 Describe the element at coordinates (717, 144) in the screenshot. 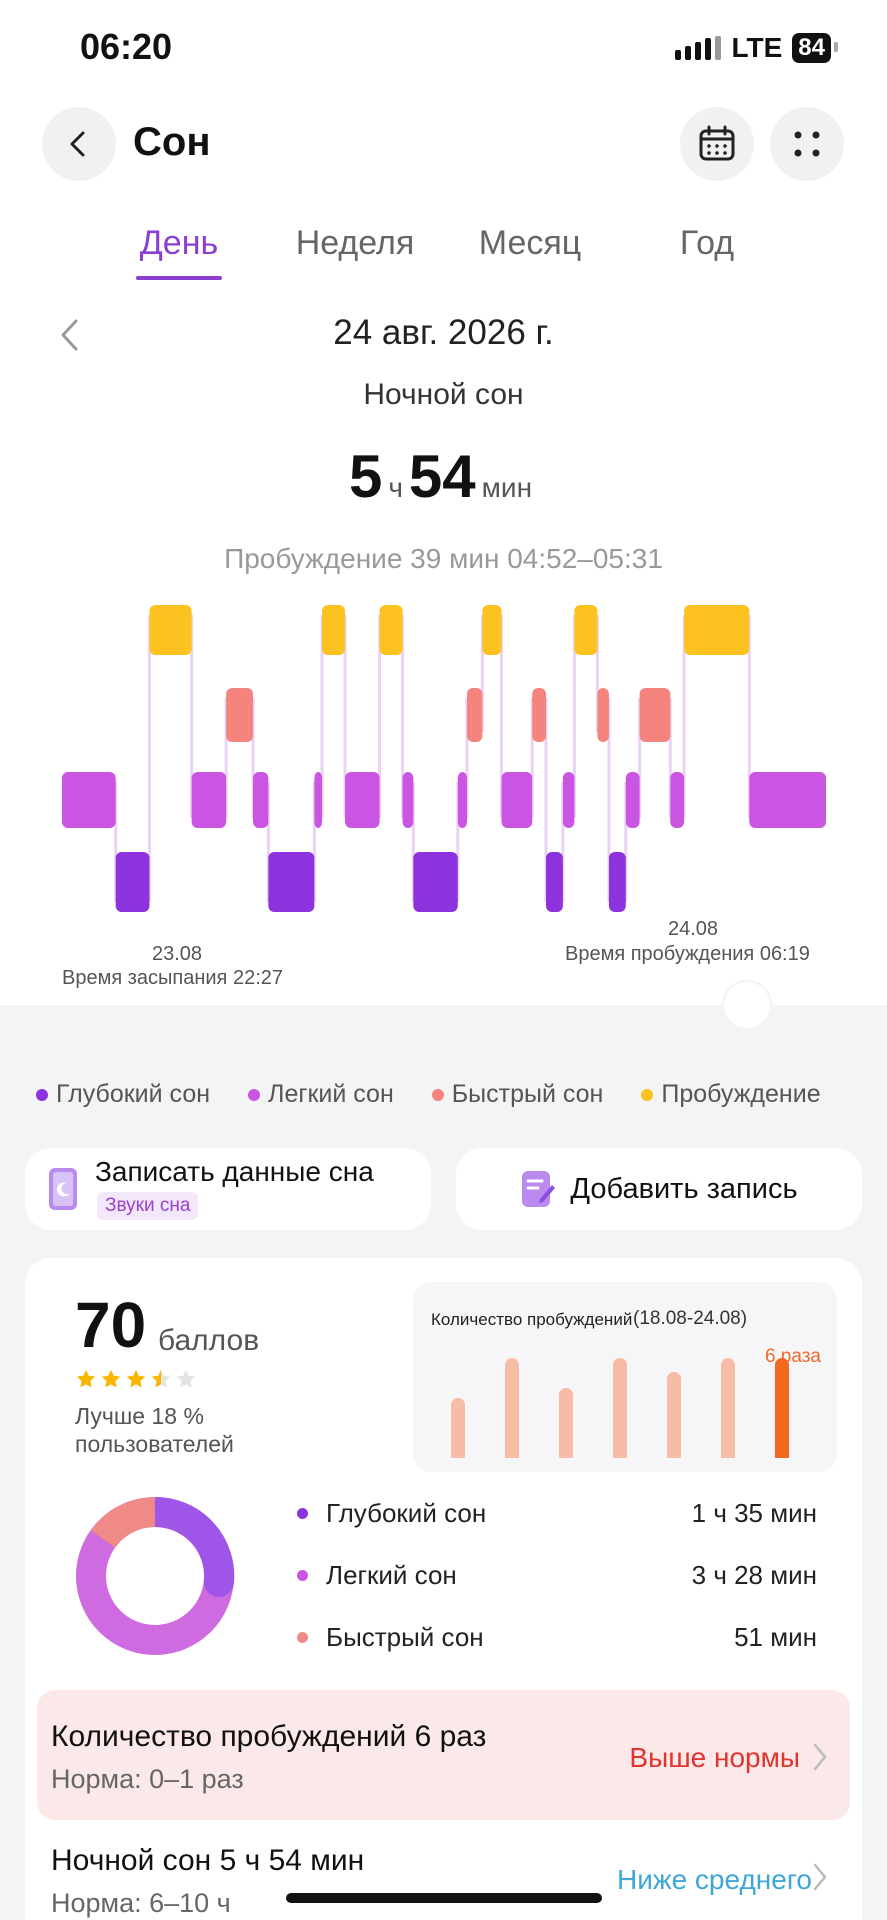

I see `calendar-button` at that location.